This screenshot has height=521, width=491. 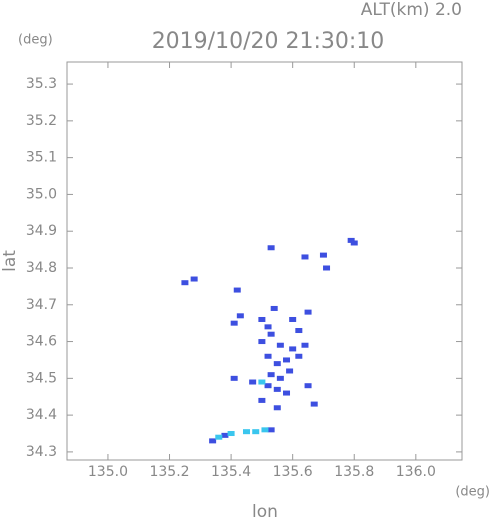 What do you see at coordinates (265, 511) in the screenshot?
I see `x-axis-label: lon` at bounding box center [265, 511].